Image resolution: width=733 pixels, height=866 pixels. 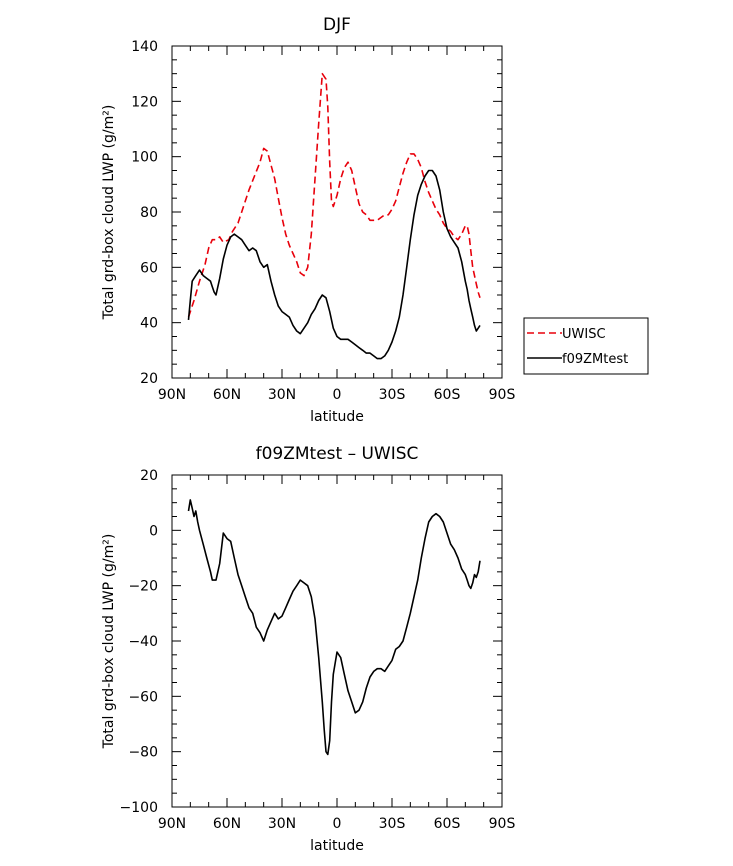 I want to click on legend-box, so click(x=586, y=346).